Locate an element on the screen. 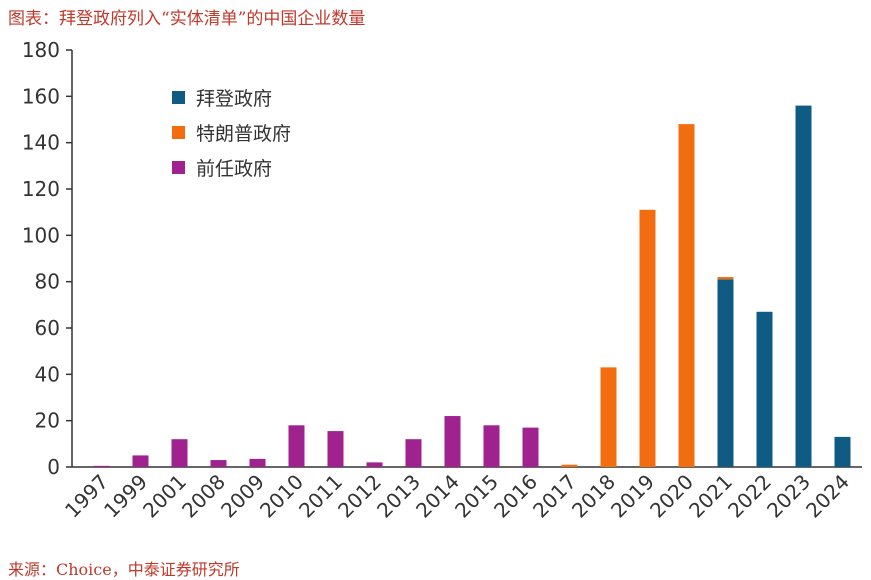 Image resolution: width=871 pixels, height=580 pixels. bar-2024-biden is located at coordinates (842, 451).